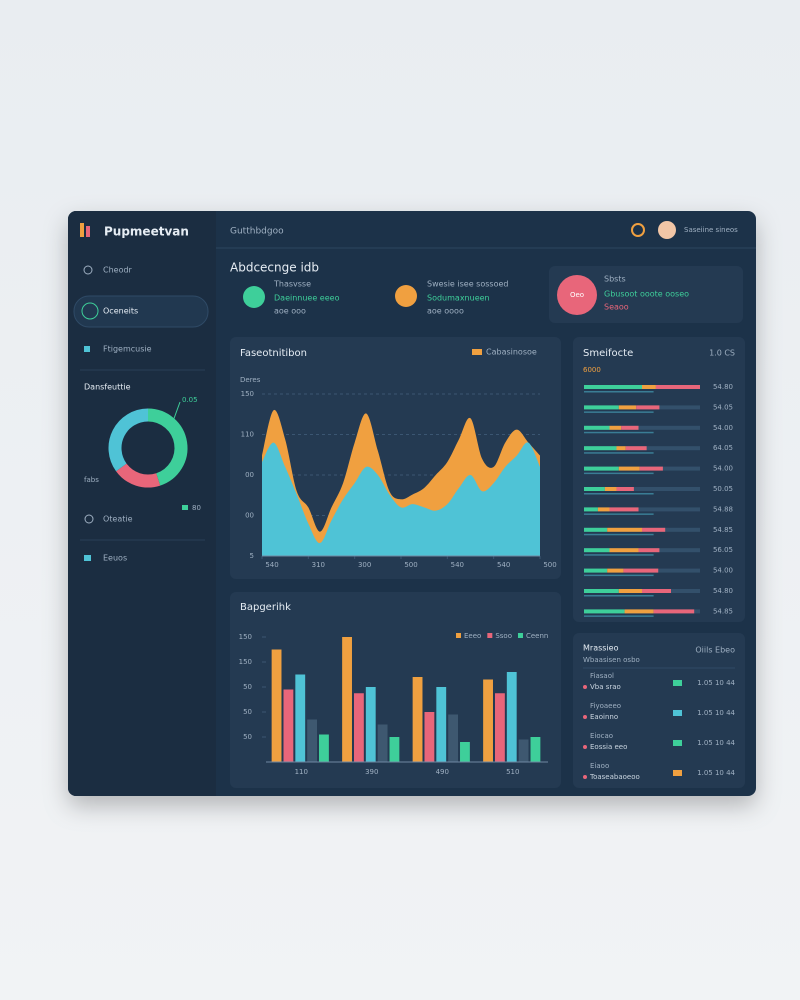  Describe the element at coordinates (723, 611) in the screenshot. I see `row-label: 54.85` at that location.